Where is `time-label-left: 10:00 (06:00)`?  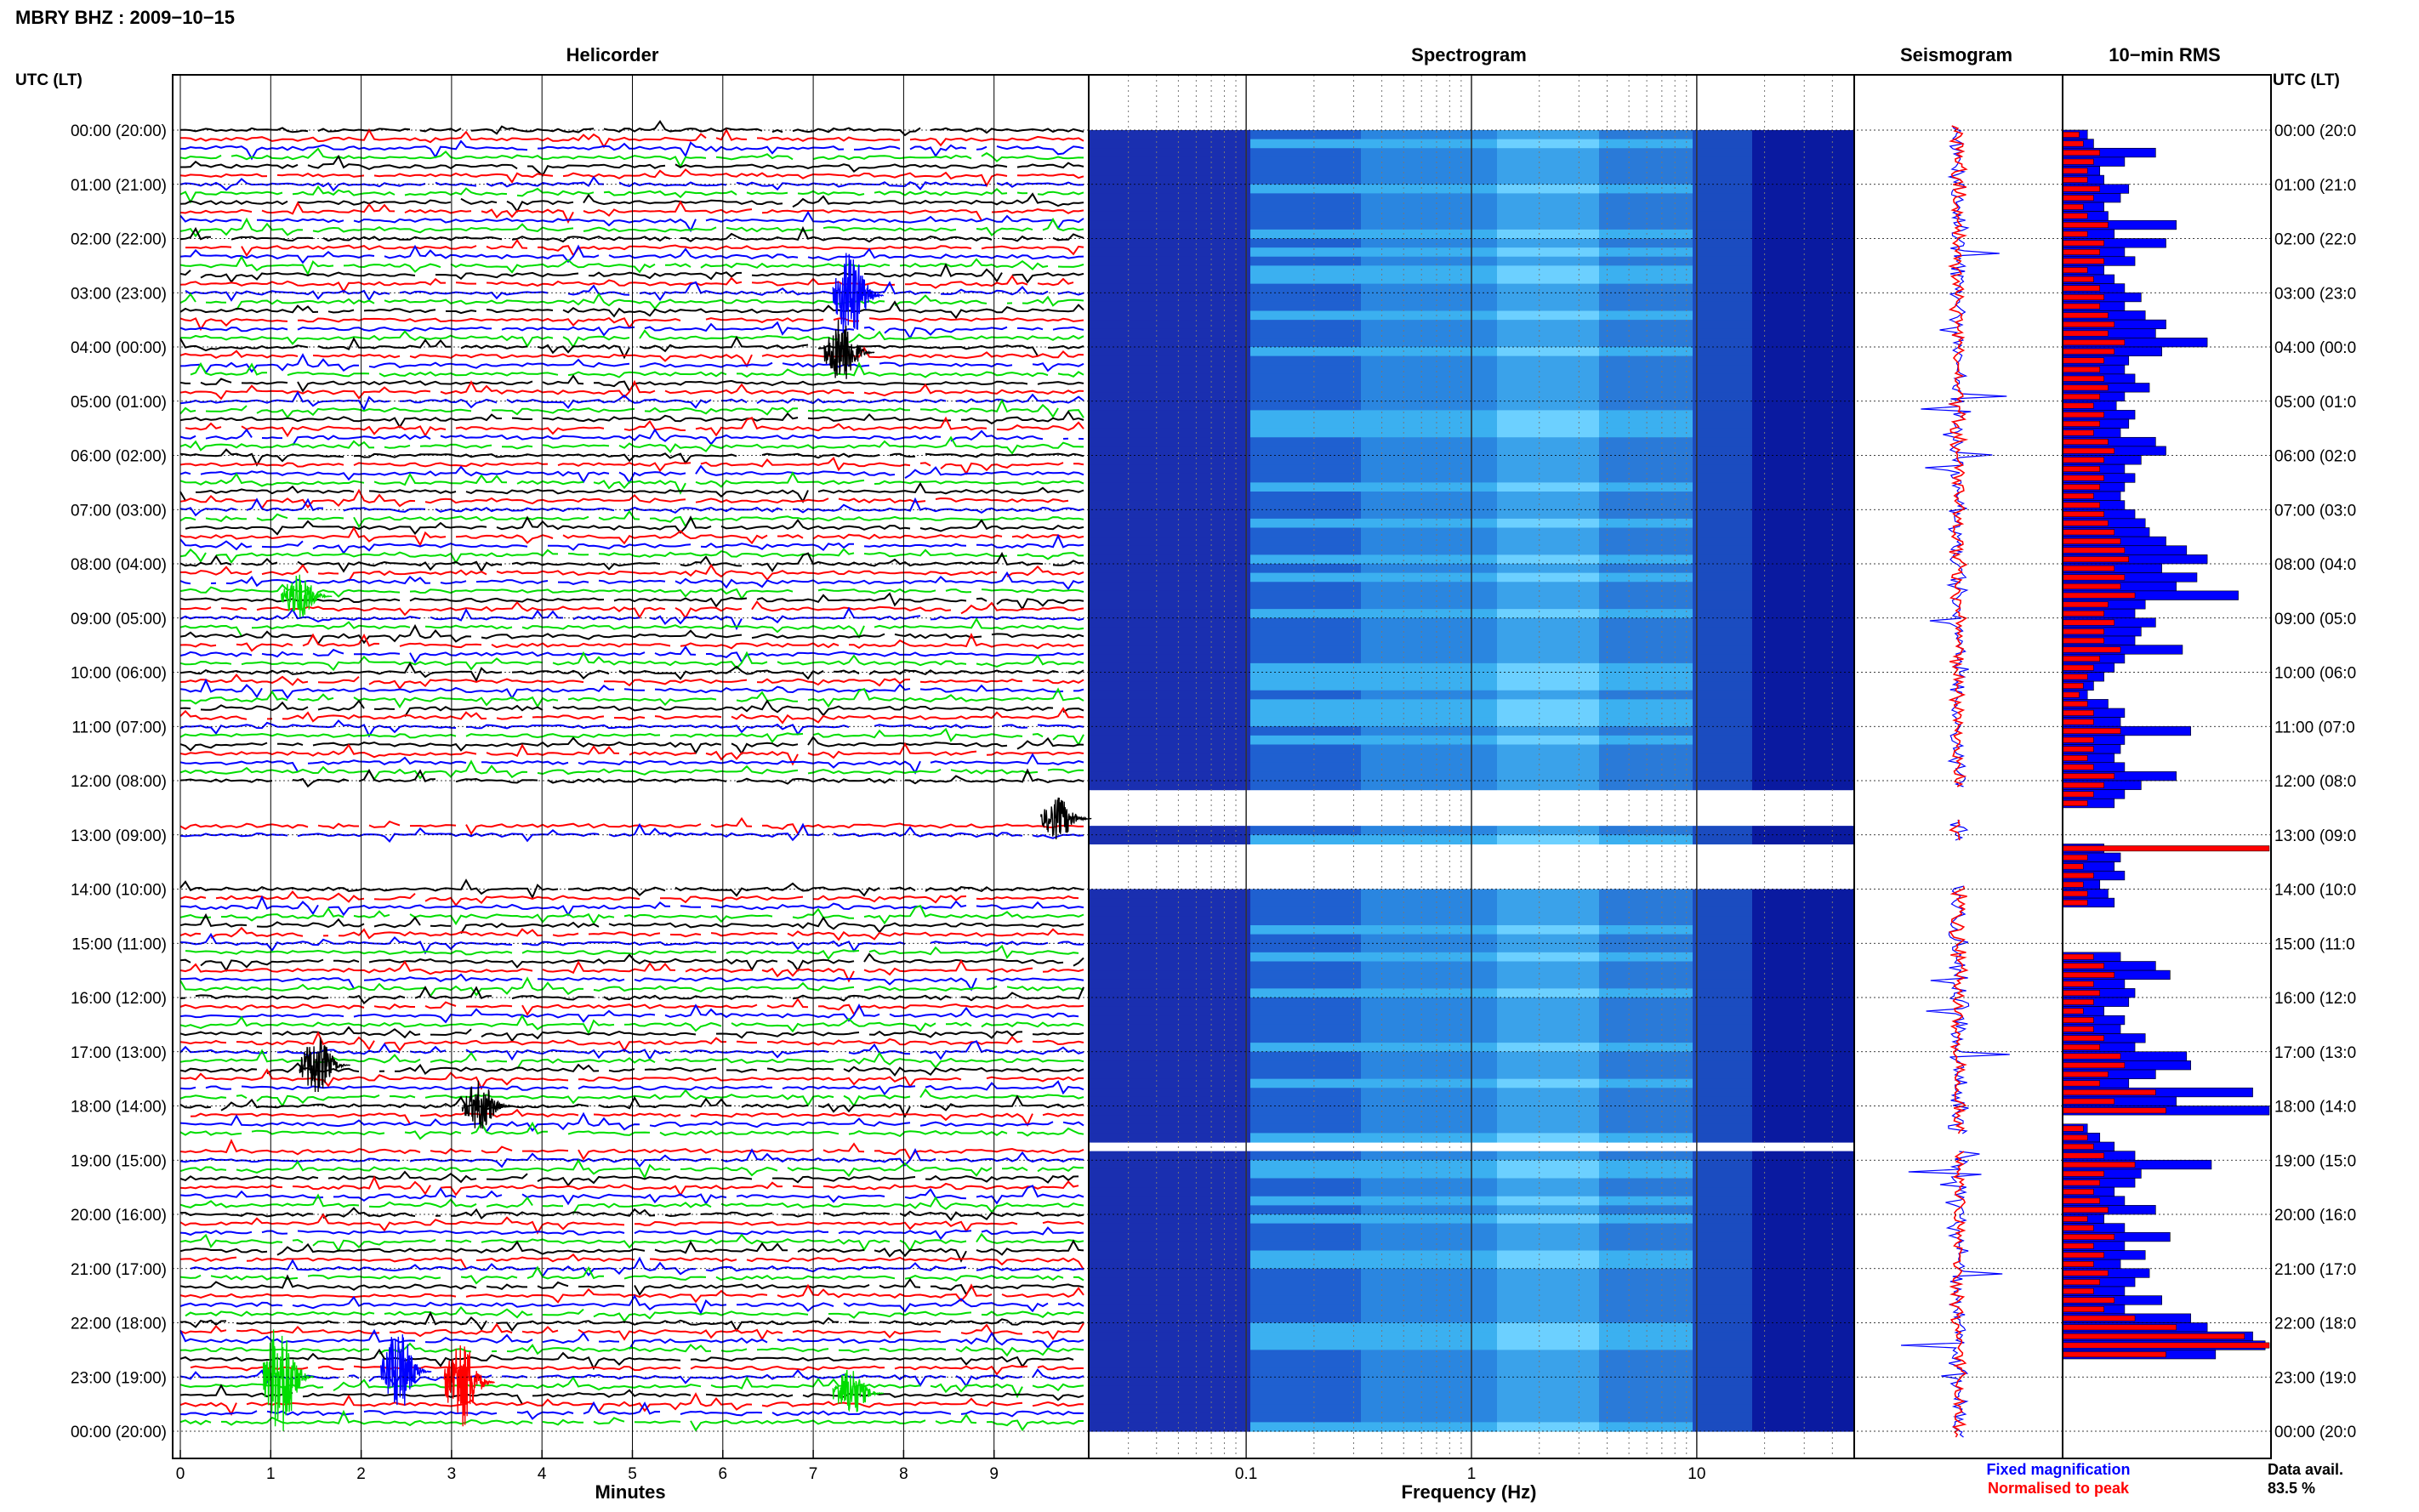 time-label-left: 10:00 (06:00) is located at coordinates (119, 674).